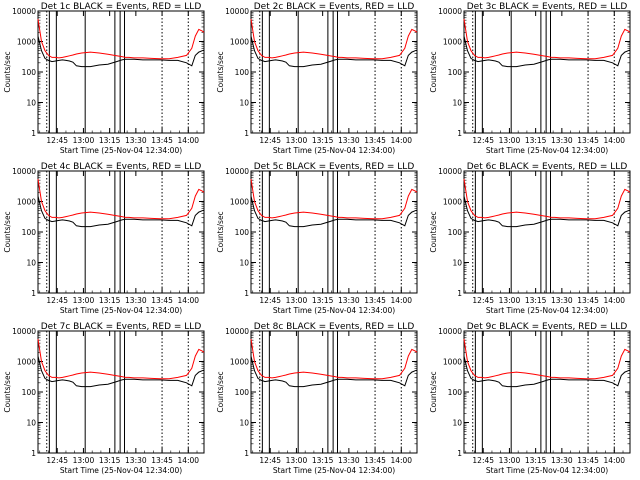  What do you see at coordinates (334, 327) in the screenshot?
I see `chart-title: Det 8c BLACK = Events, RED = LLD` at bounding box center [334, 327].